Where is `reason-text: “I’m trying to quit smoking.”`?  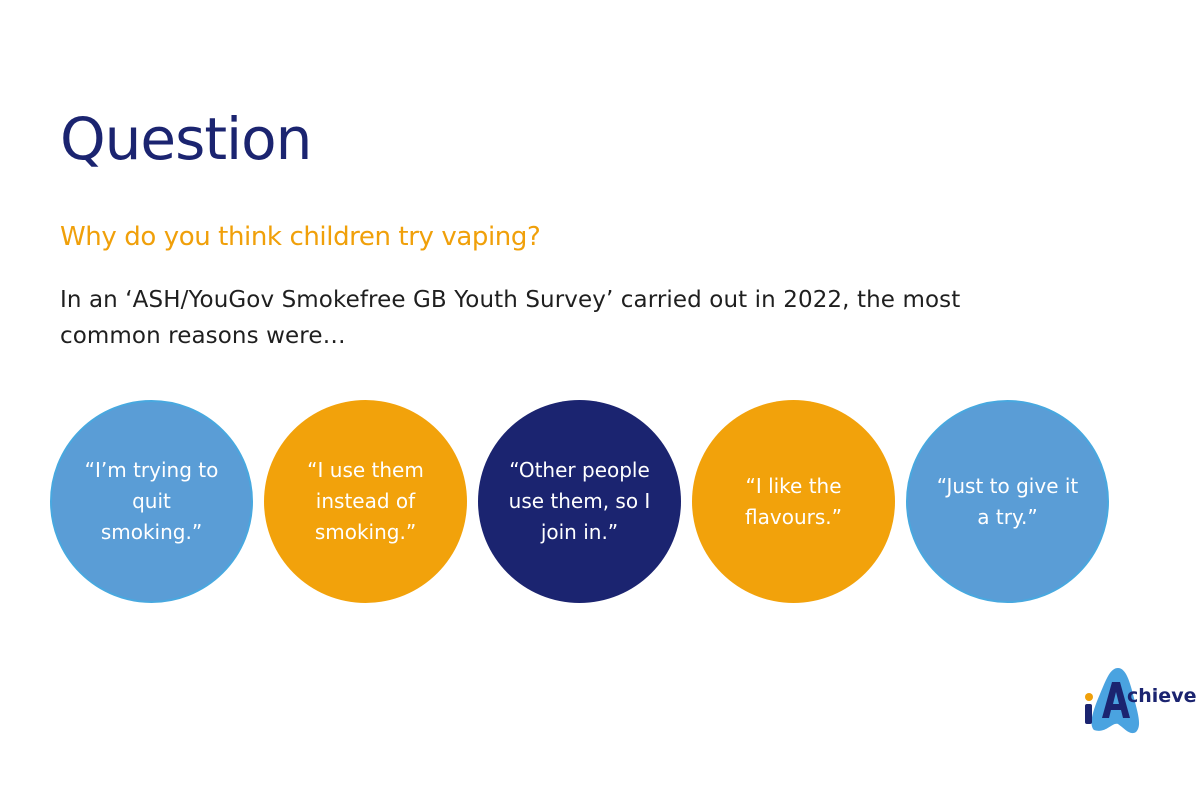 reason-text: “I’m trying to quit smoking.” is located at coordinates (151, 501).